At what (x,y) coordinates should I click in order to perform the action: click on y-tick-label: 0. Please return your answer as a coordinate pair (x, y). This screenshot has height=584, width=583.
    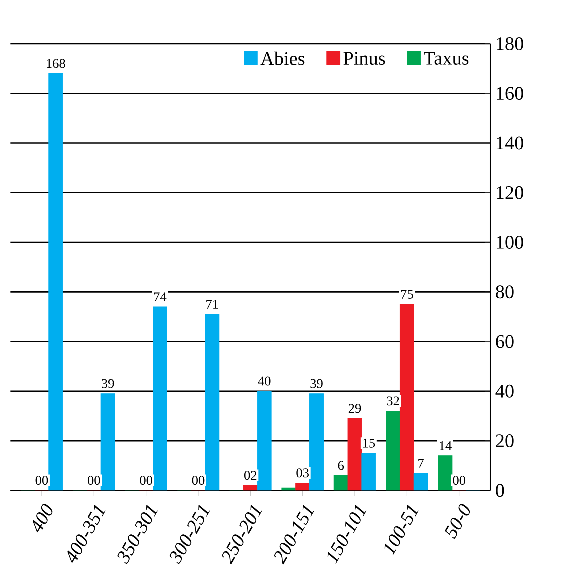
    Looking at the image, I should click on (500, 491).